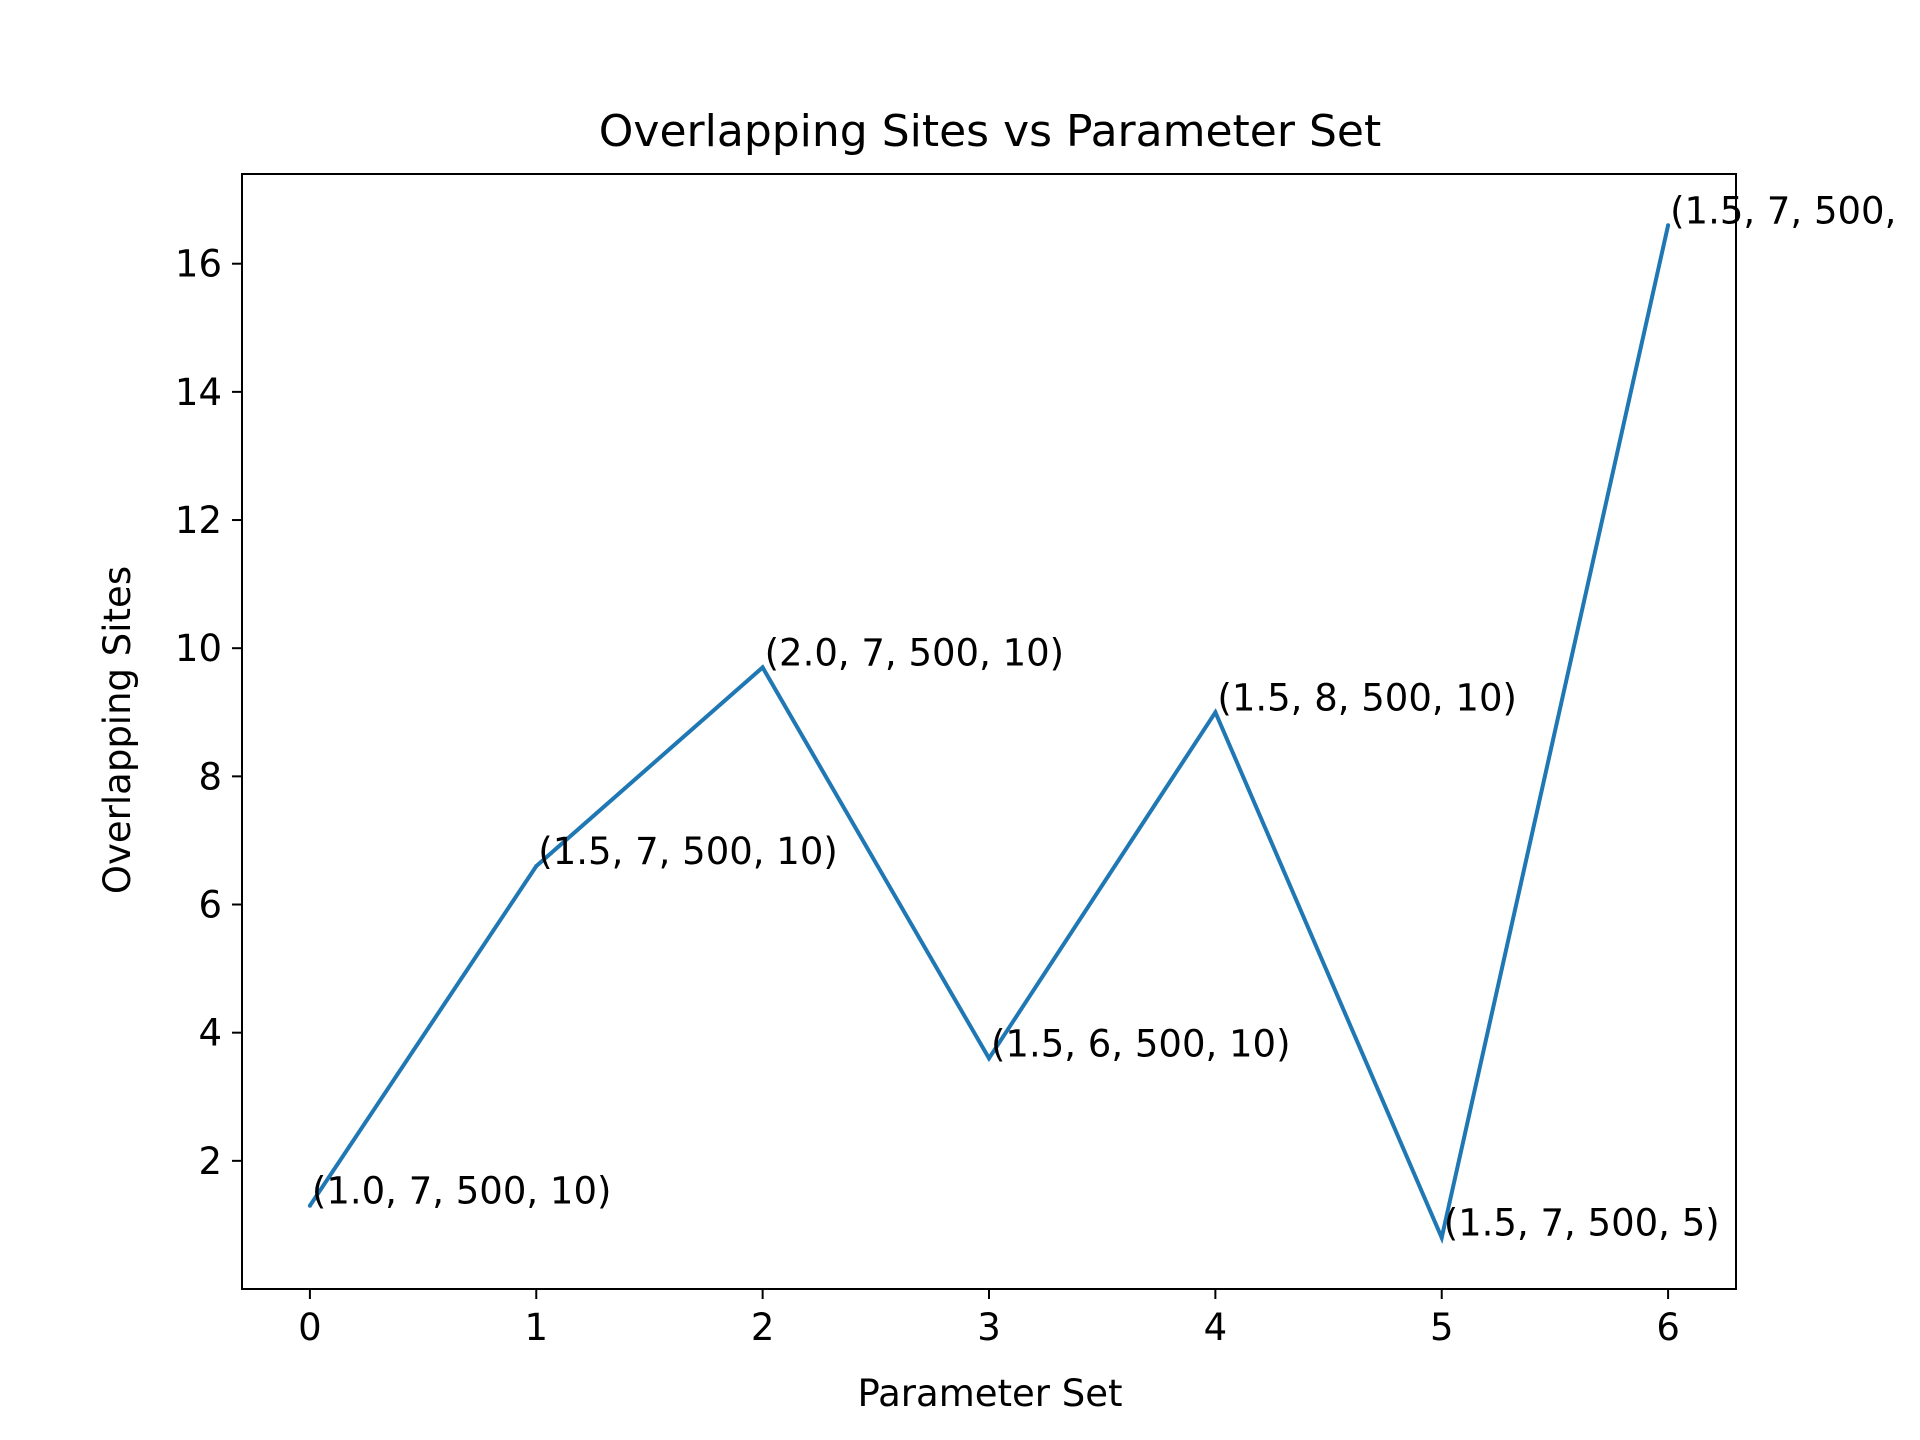  I want to click on y-tick-label-10: 10, so click(198, 648).